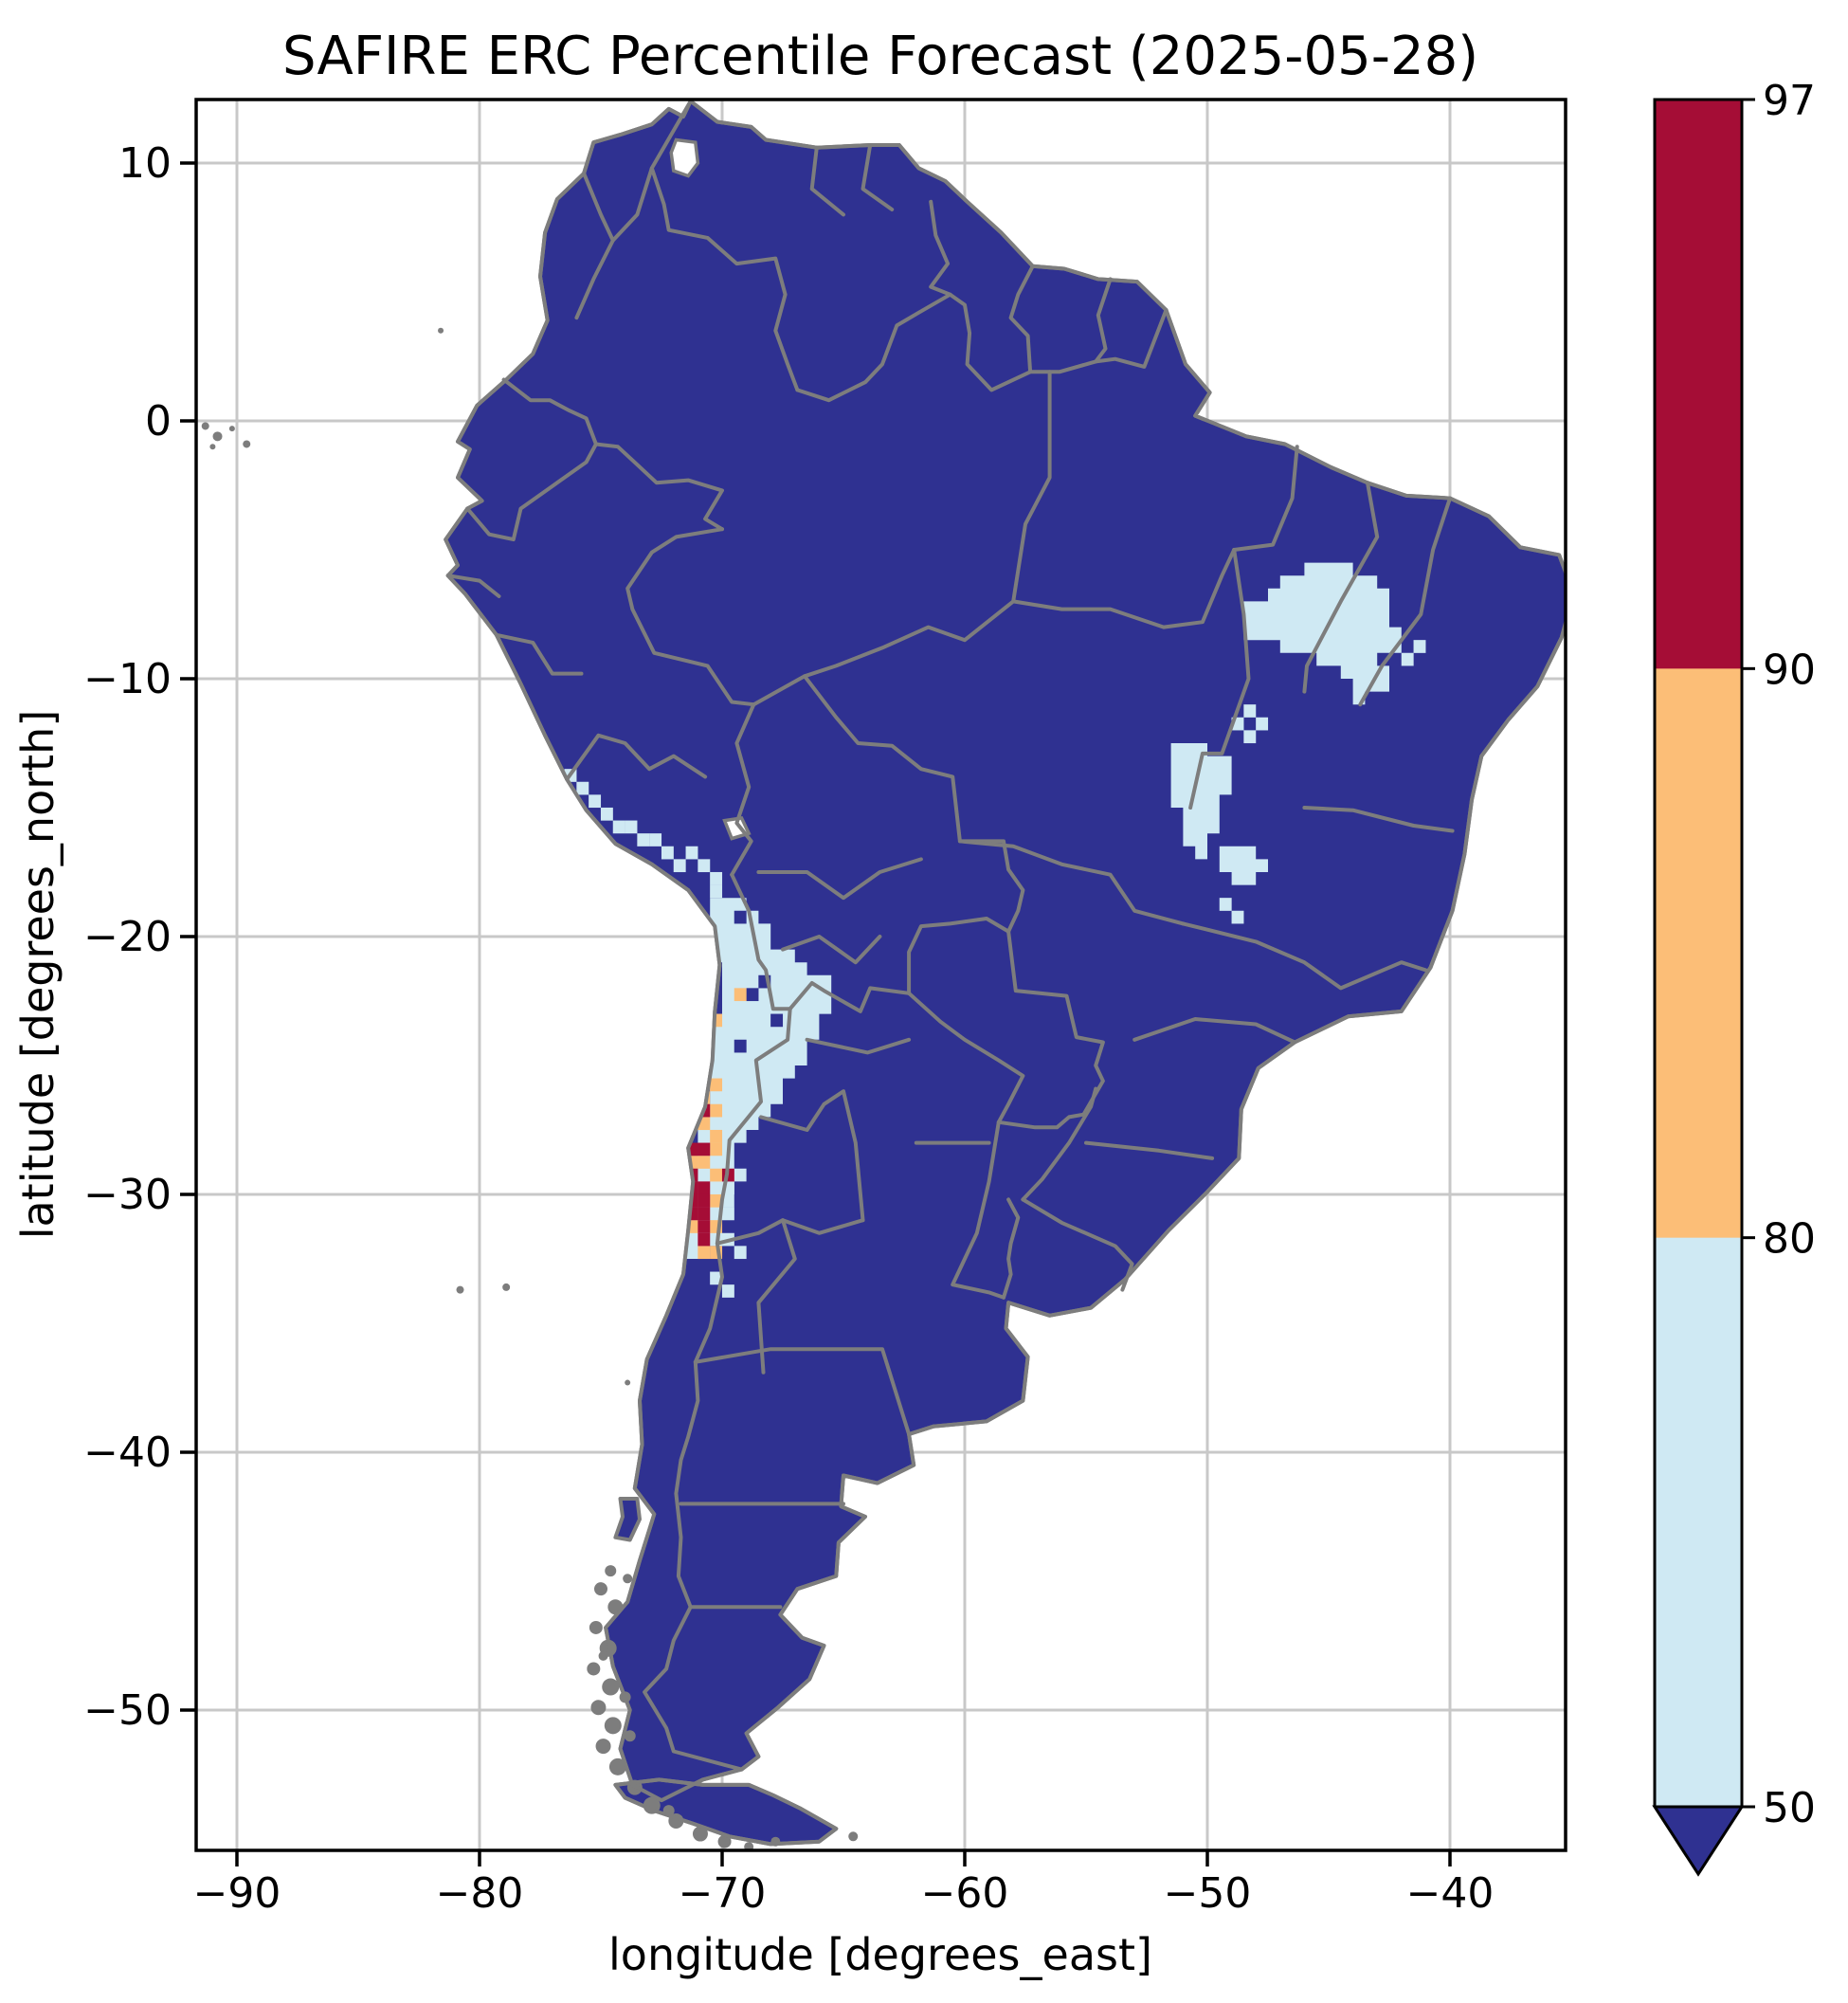 This screenshot has width=1848, height=2003. What do you see at coordinates (128, 1710) in the screenshot?
I see `y-tick-label: −50` at bounding box center [128, 1710].